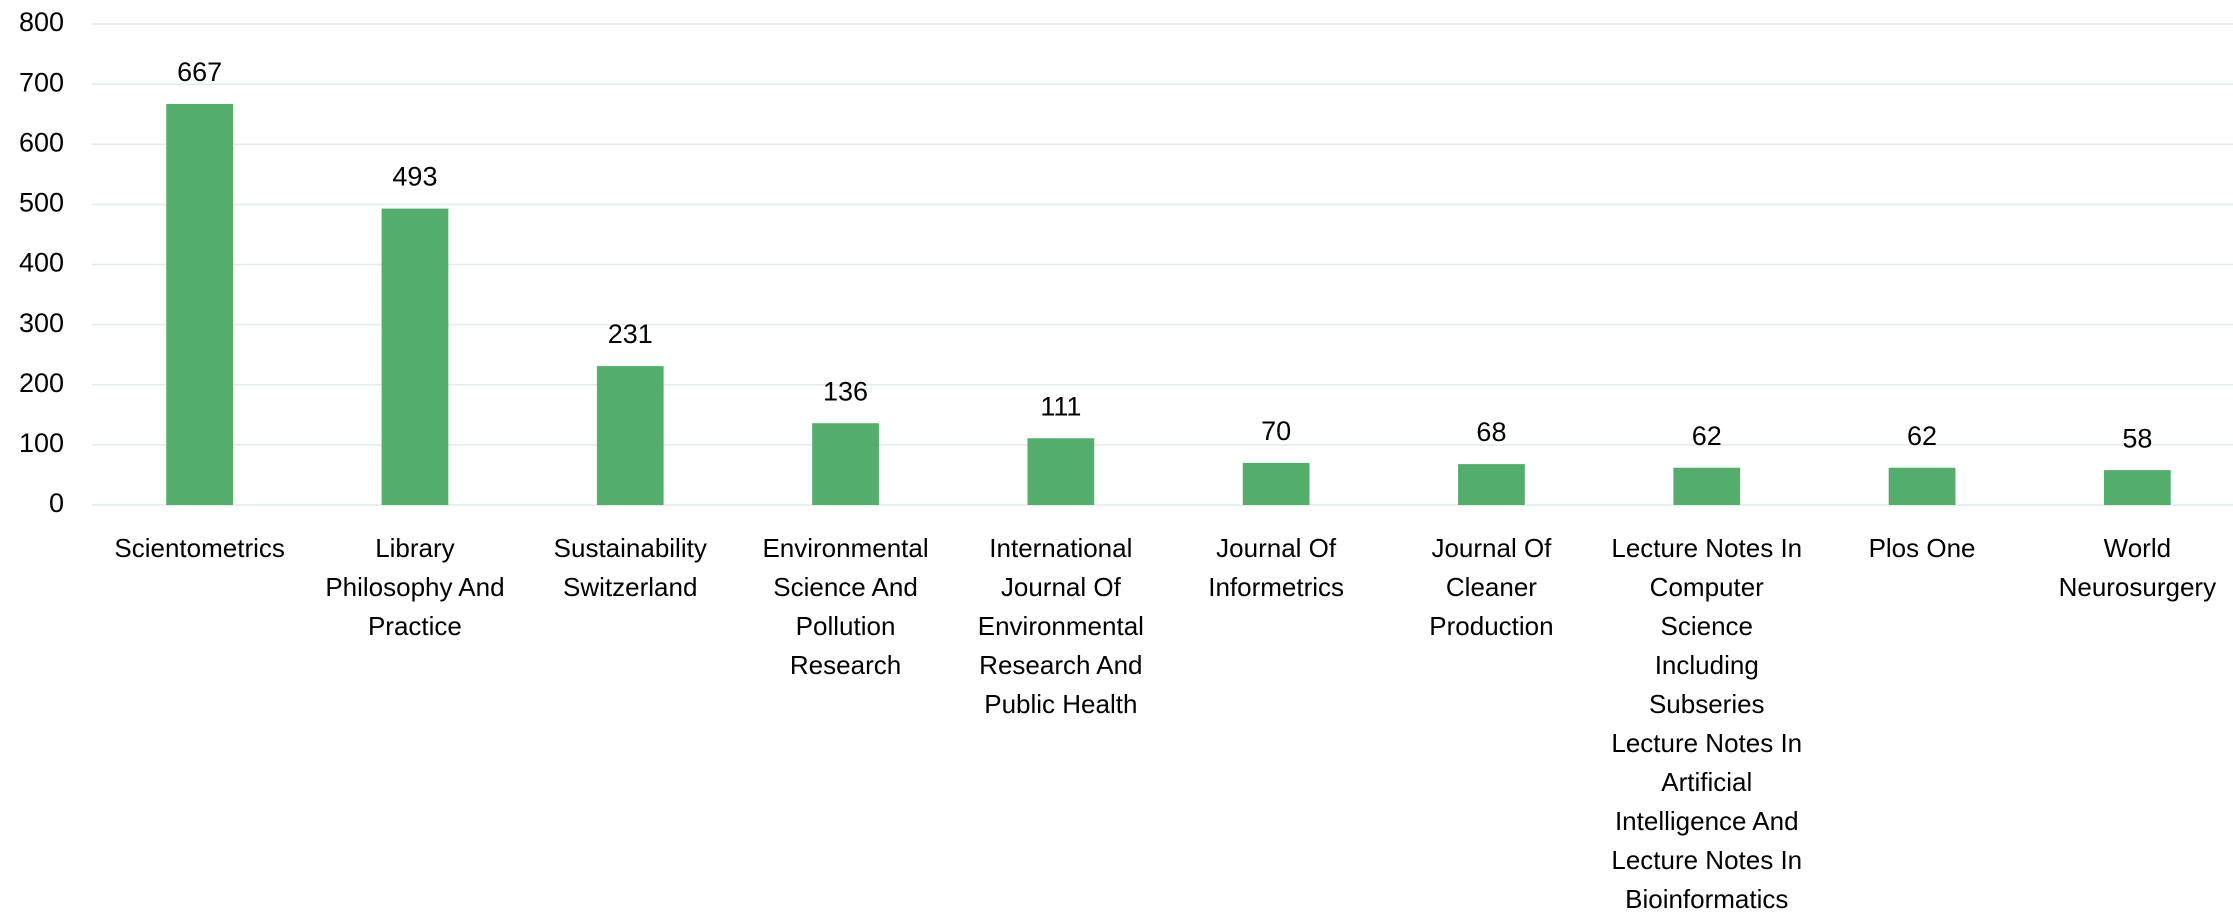  Describe the element at coordinates (630, 567) in the screenshot. I see `x-tick-label: Sustainability Switzerland` at that location.